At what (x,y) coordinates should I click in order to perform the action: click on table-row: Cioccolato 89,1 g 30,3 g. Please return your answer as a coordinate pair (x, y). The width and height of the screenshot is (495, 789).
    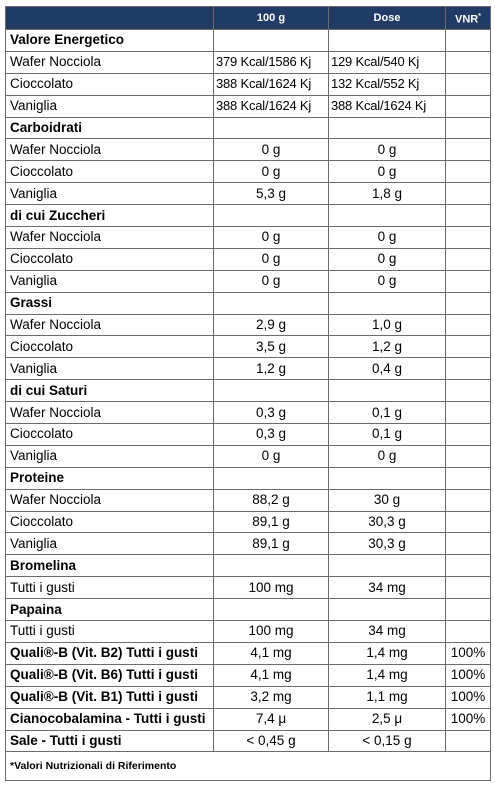
    Looking at the image, I should click on (248, 522).